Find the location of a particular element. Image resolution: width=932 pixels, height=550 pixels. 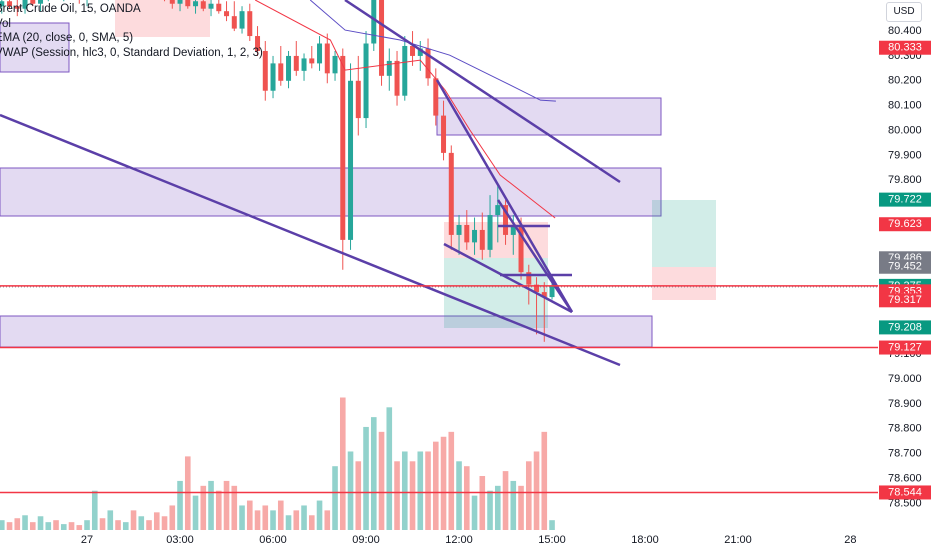

indicator: Vol is located at coordinates (5, 23).